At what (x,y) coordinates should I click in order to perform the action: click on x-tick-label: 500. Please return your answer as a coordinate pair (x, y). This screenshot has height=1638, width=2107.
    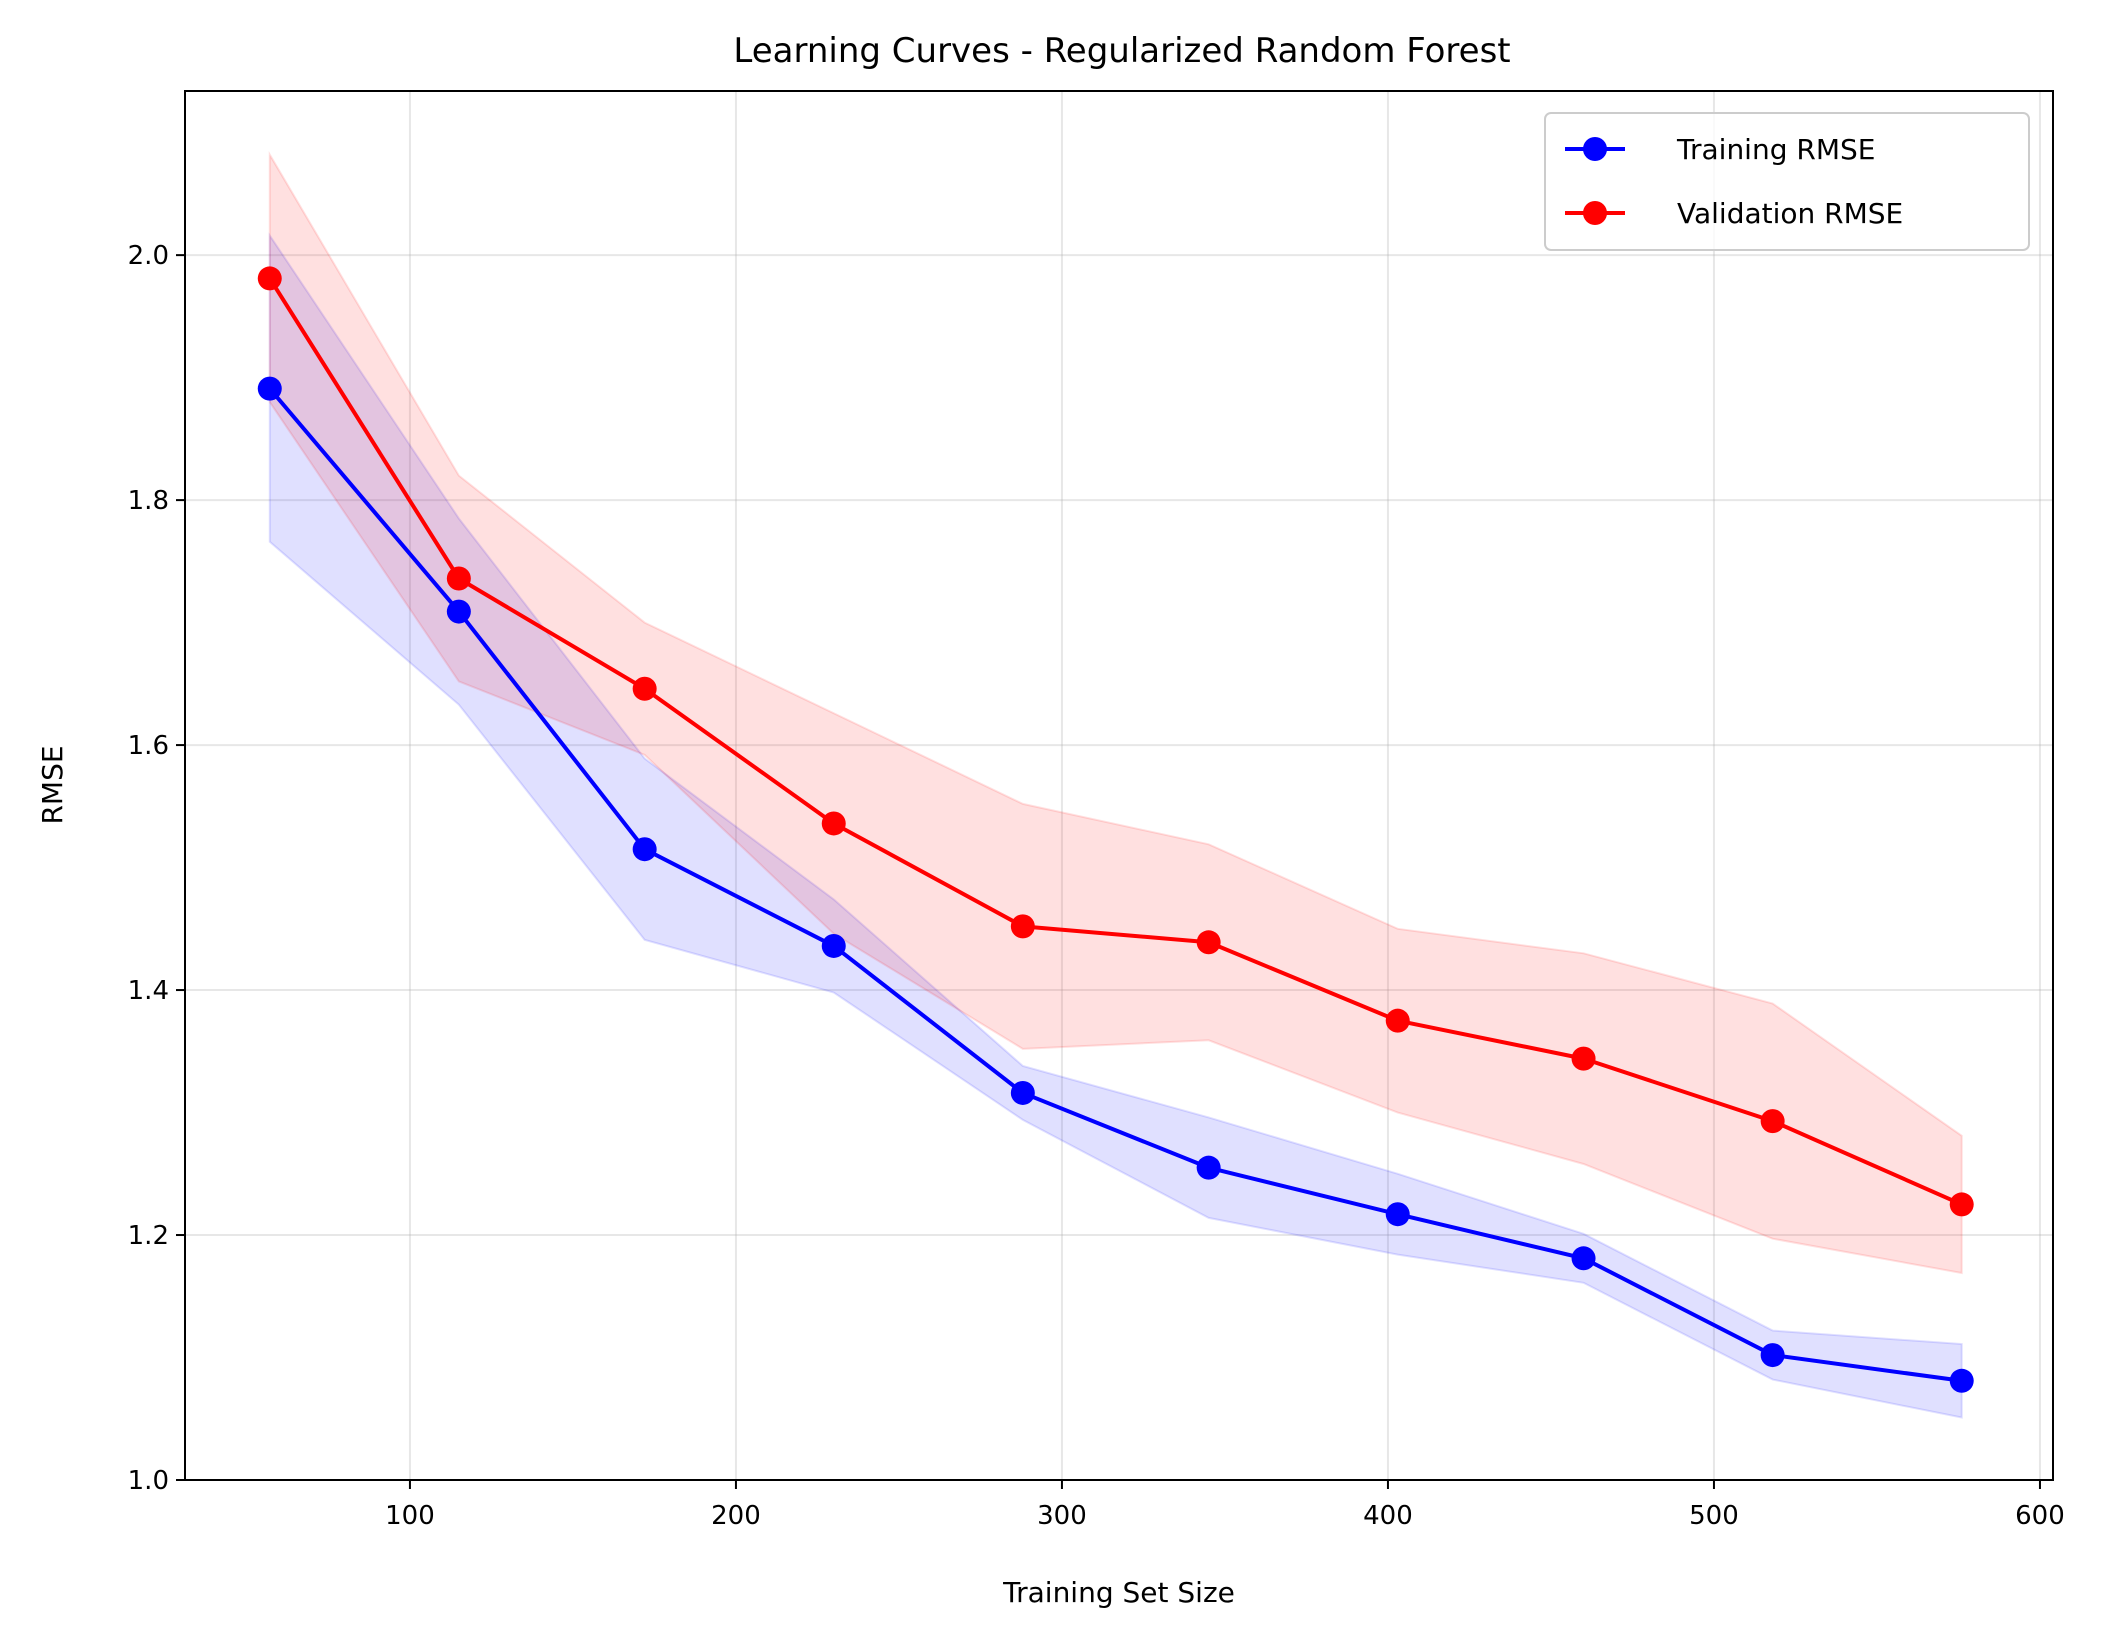
    Looking at the image, I should click on (1714, 1516).